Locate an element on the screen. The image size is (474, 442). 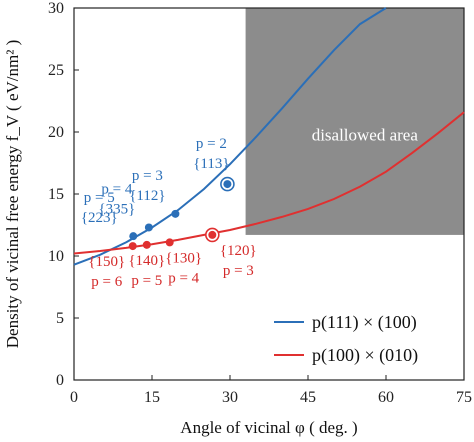
point-label-plane: {130} is located at coordinates (183, 258).